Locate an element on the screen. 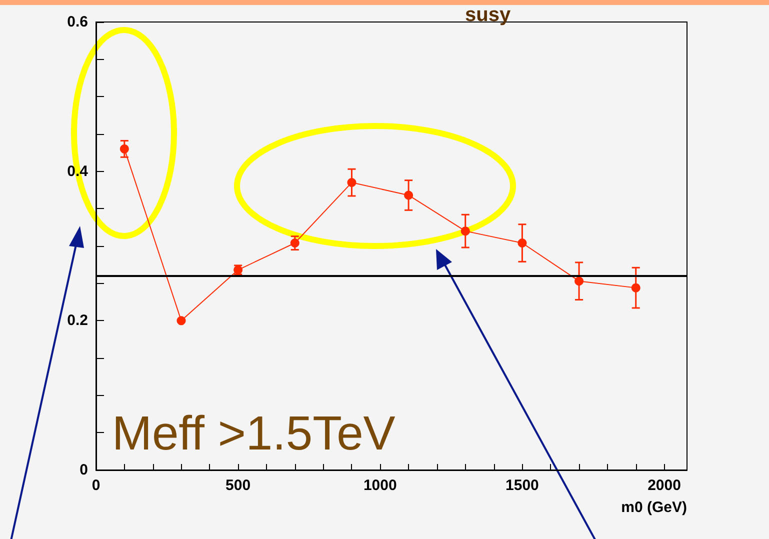 The width and height of the screenshot is (769, 539). x-tick-label: 1000 is located at coordinates (380, 485).